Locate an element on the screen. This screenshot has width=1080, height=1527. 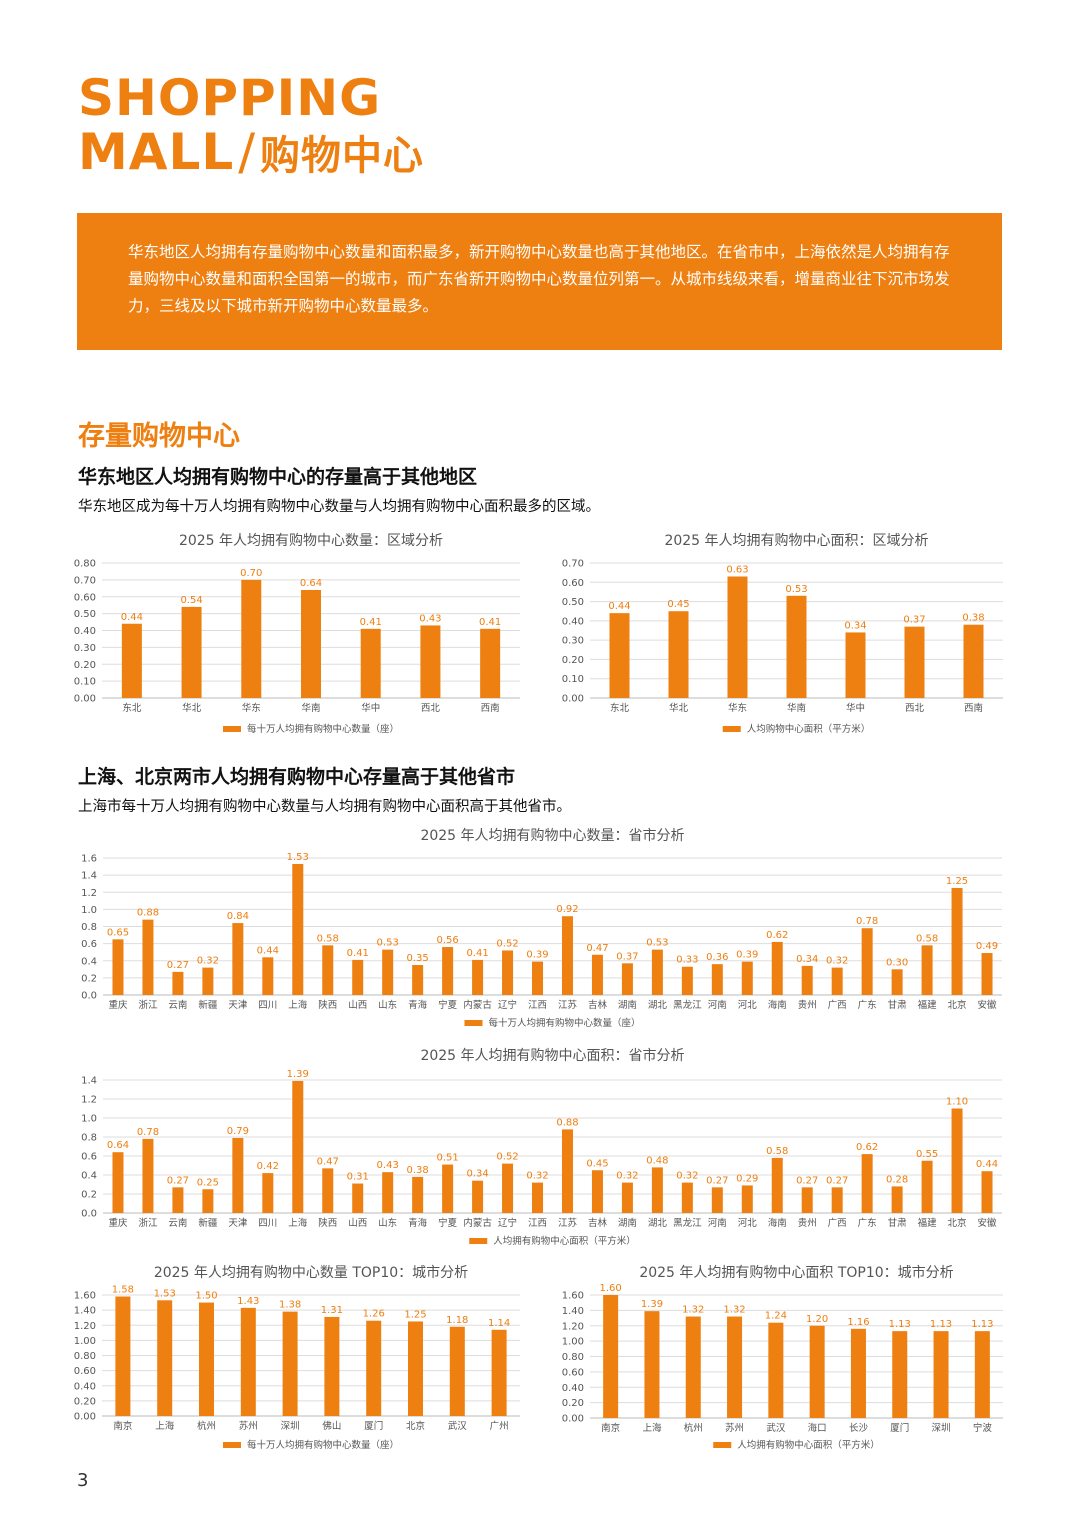
data-label: 1.18 is located at coordinates (457, 1320).